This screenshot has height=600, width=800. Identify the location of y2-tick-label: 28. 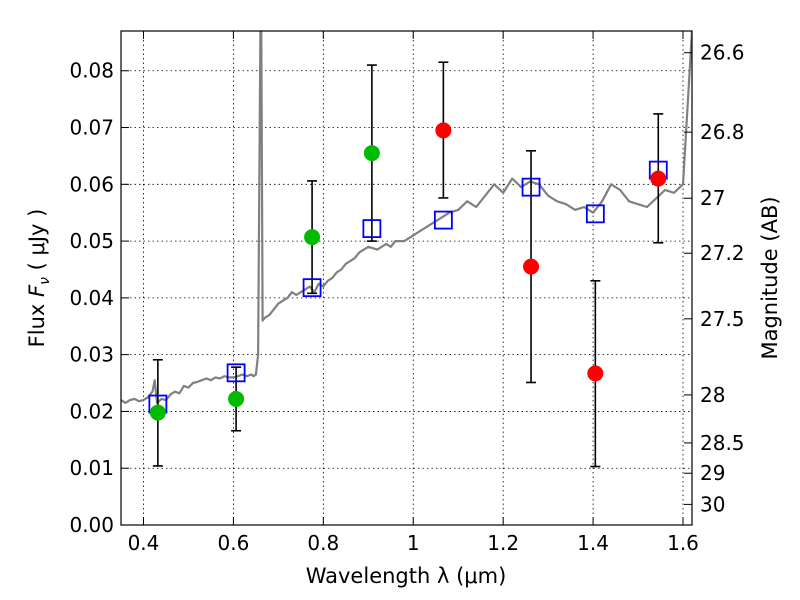
(712, 395).